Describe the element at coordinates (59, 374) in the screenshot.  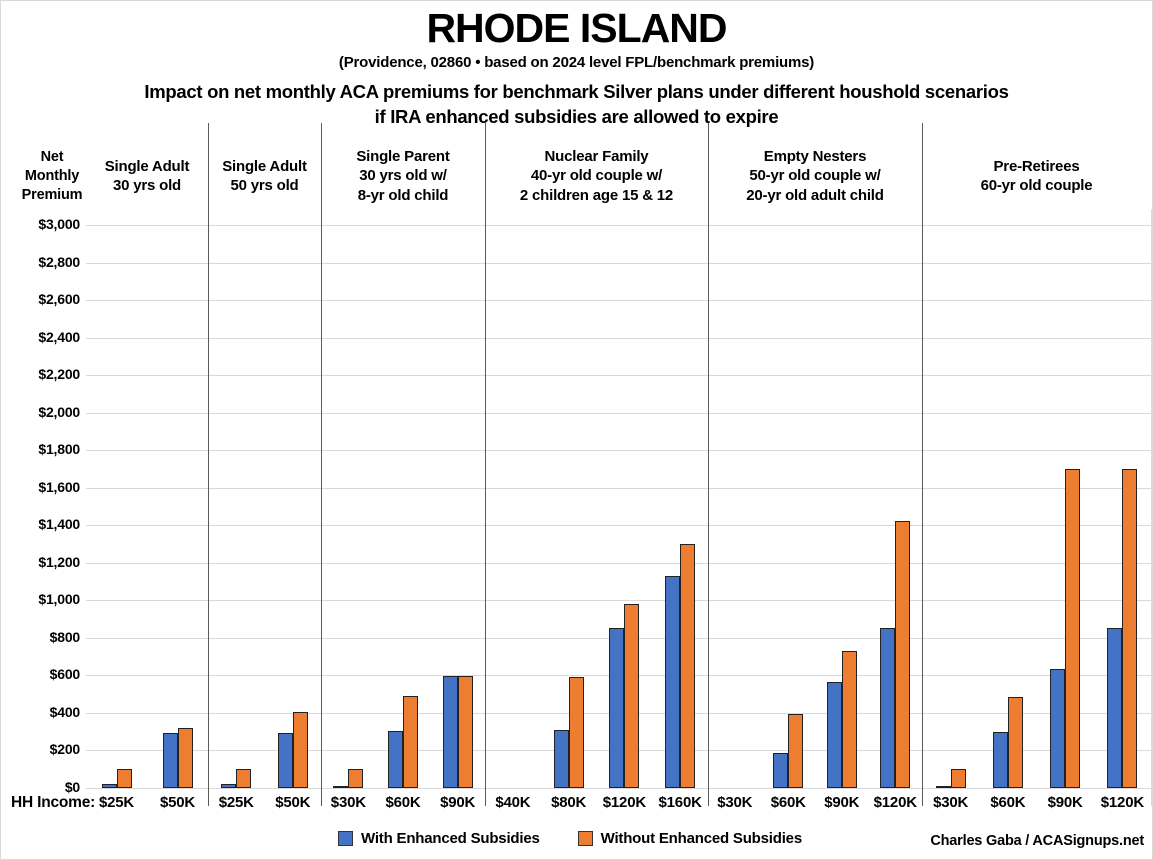
I see `y-tick-label: $2,200` at that location.